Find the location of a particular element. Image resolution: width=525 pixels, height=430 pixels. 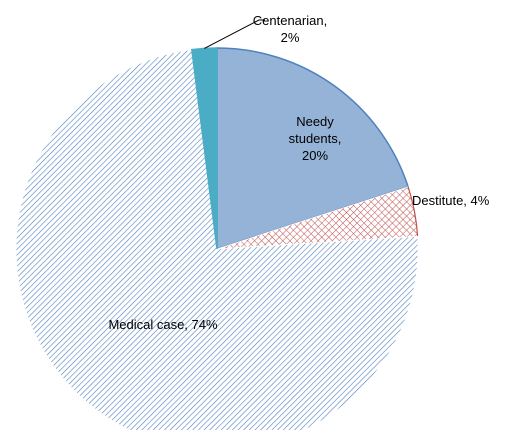

data-label: Centenarian, 2% is located at coordinates (290, 29).